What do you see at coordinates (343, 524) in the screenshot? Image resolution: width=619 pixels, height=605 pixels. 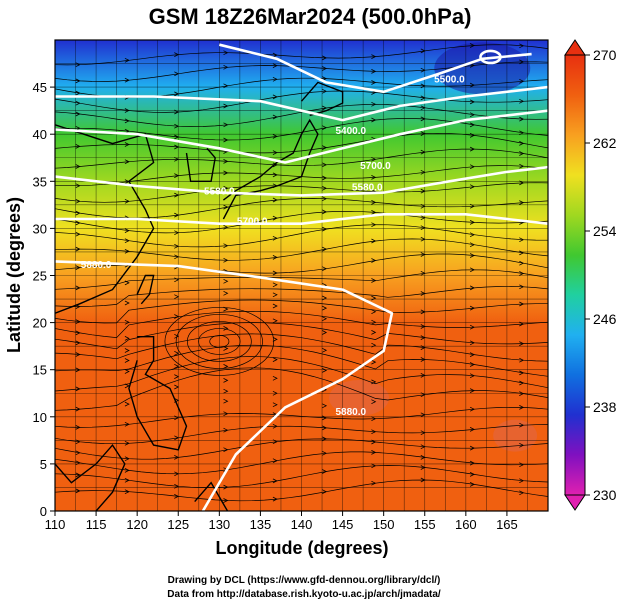 I see `x-tick-label: 145` at bounding box center [343, 524].